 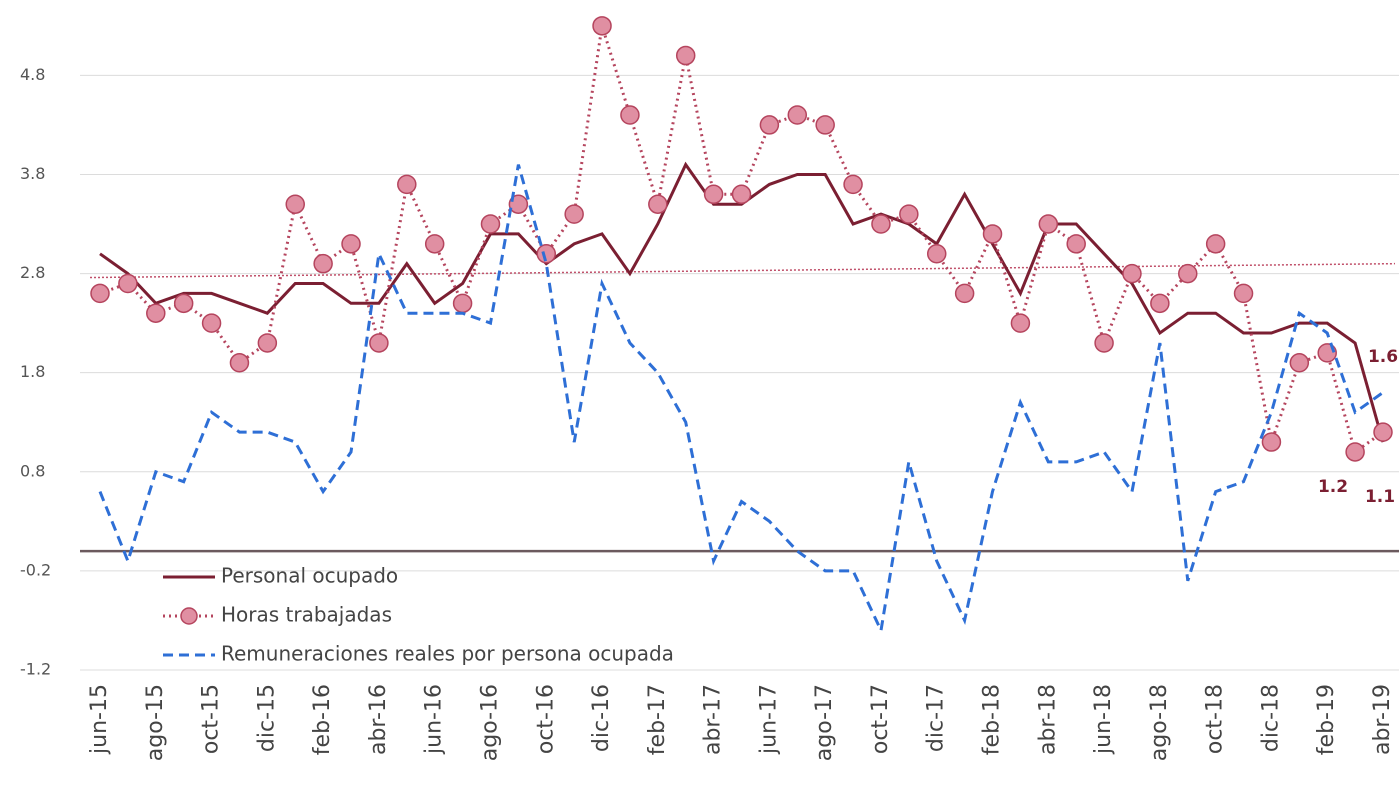 I want to click on y-tick-label: -0.2, so click(x=35, y=569).